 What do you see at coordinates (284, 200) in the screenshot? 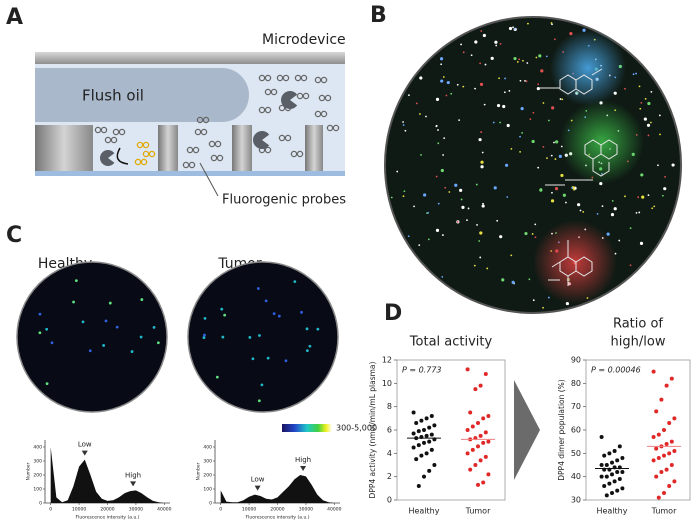
I see `label: Fluorogenic probes` at bounding box center [284, 200].